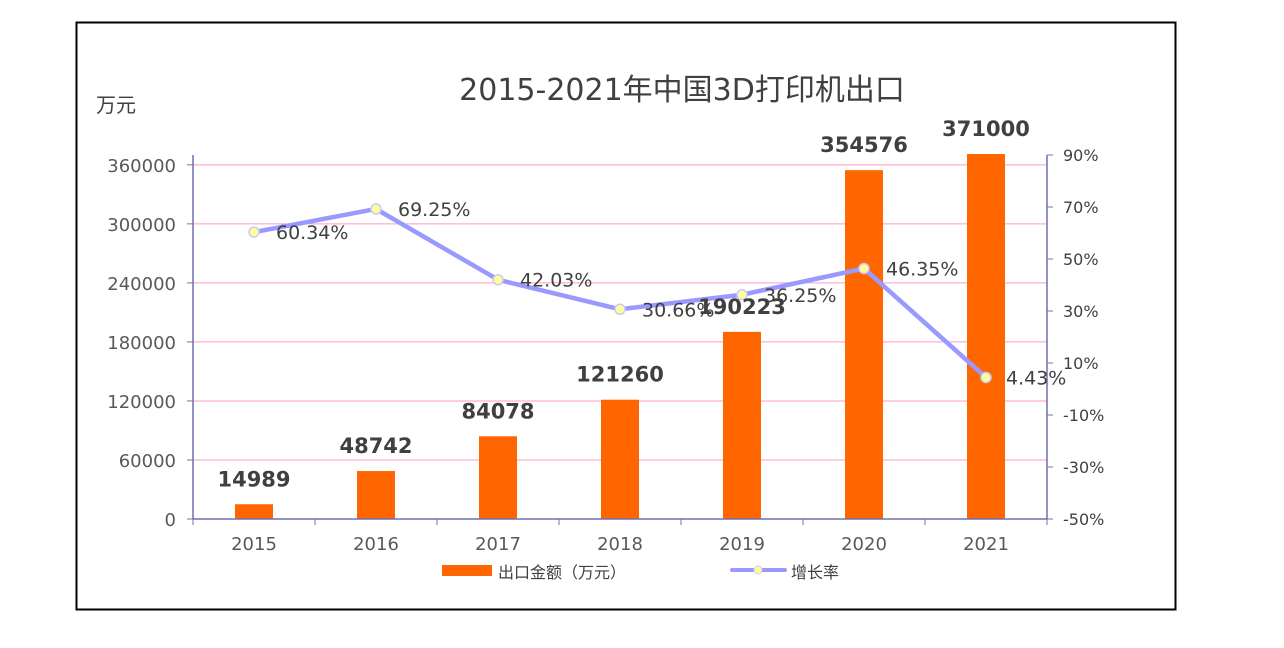 This screenshot has height=648, width=1284. What do you see at coordinates (620, 375) in the screenshot?
I see `bar-data-label: 121260` at bounding box center [620, 375].